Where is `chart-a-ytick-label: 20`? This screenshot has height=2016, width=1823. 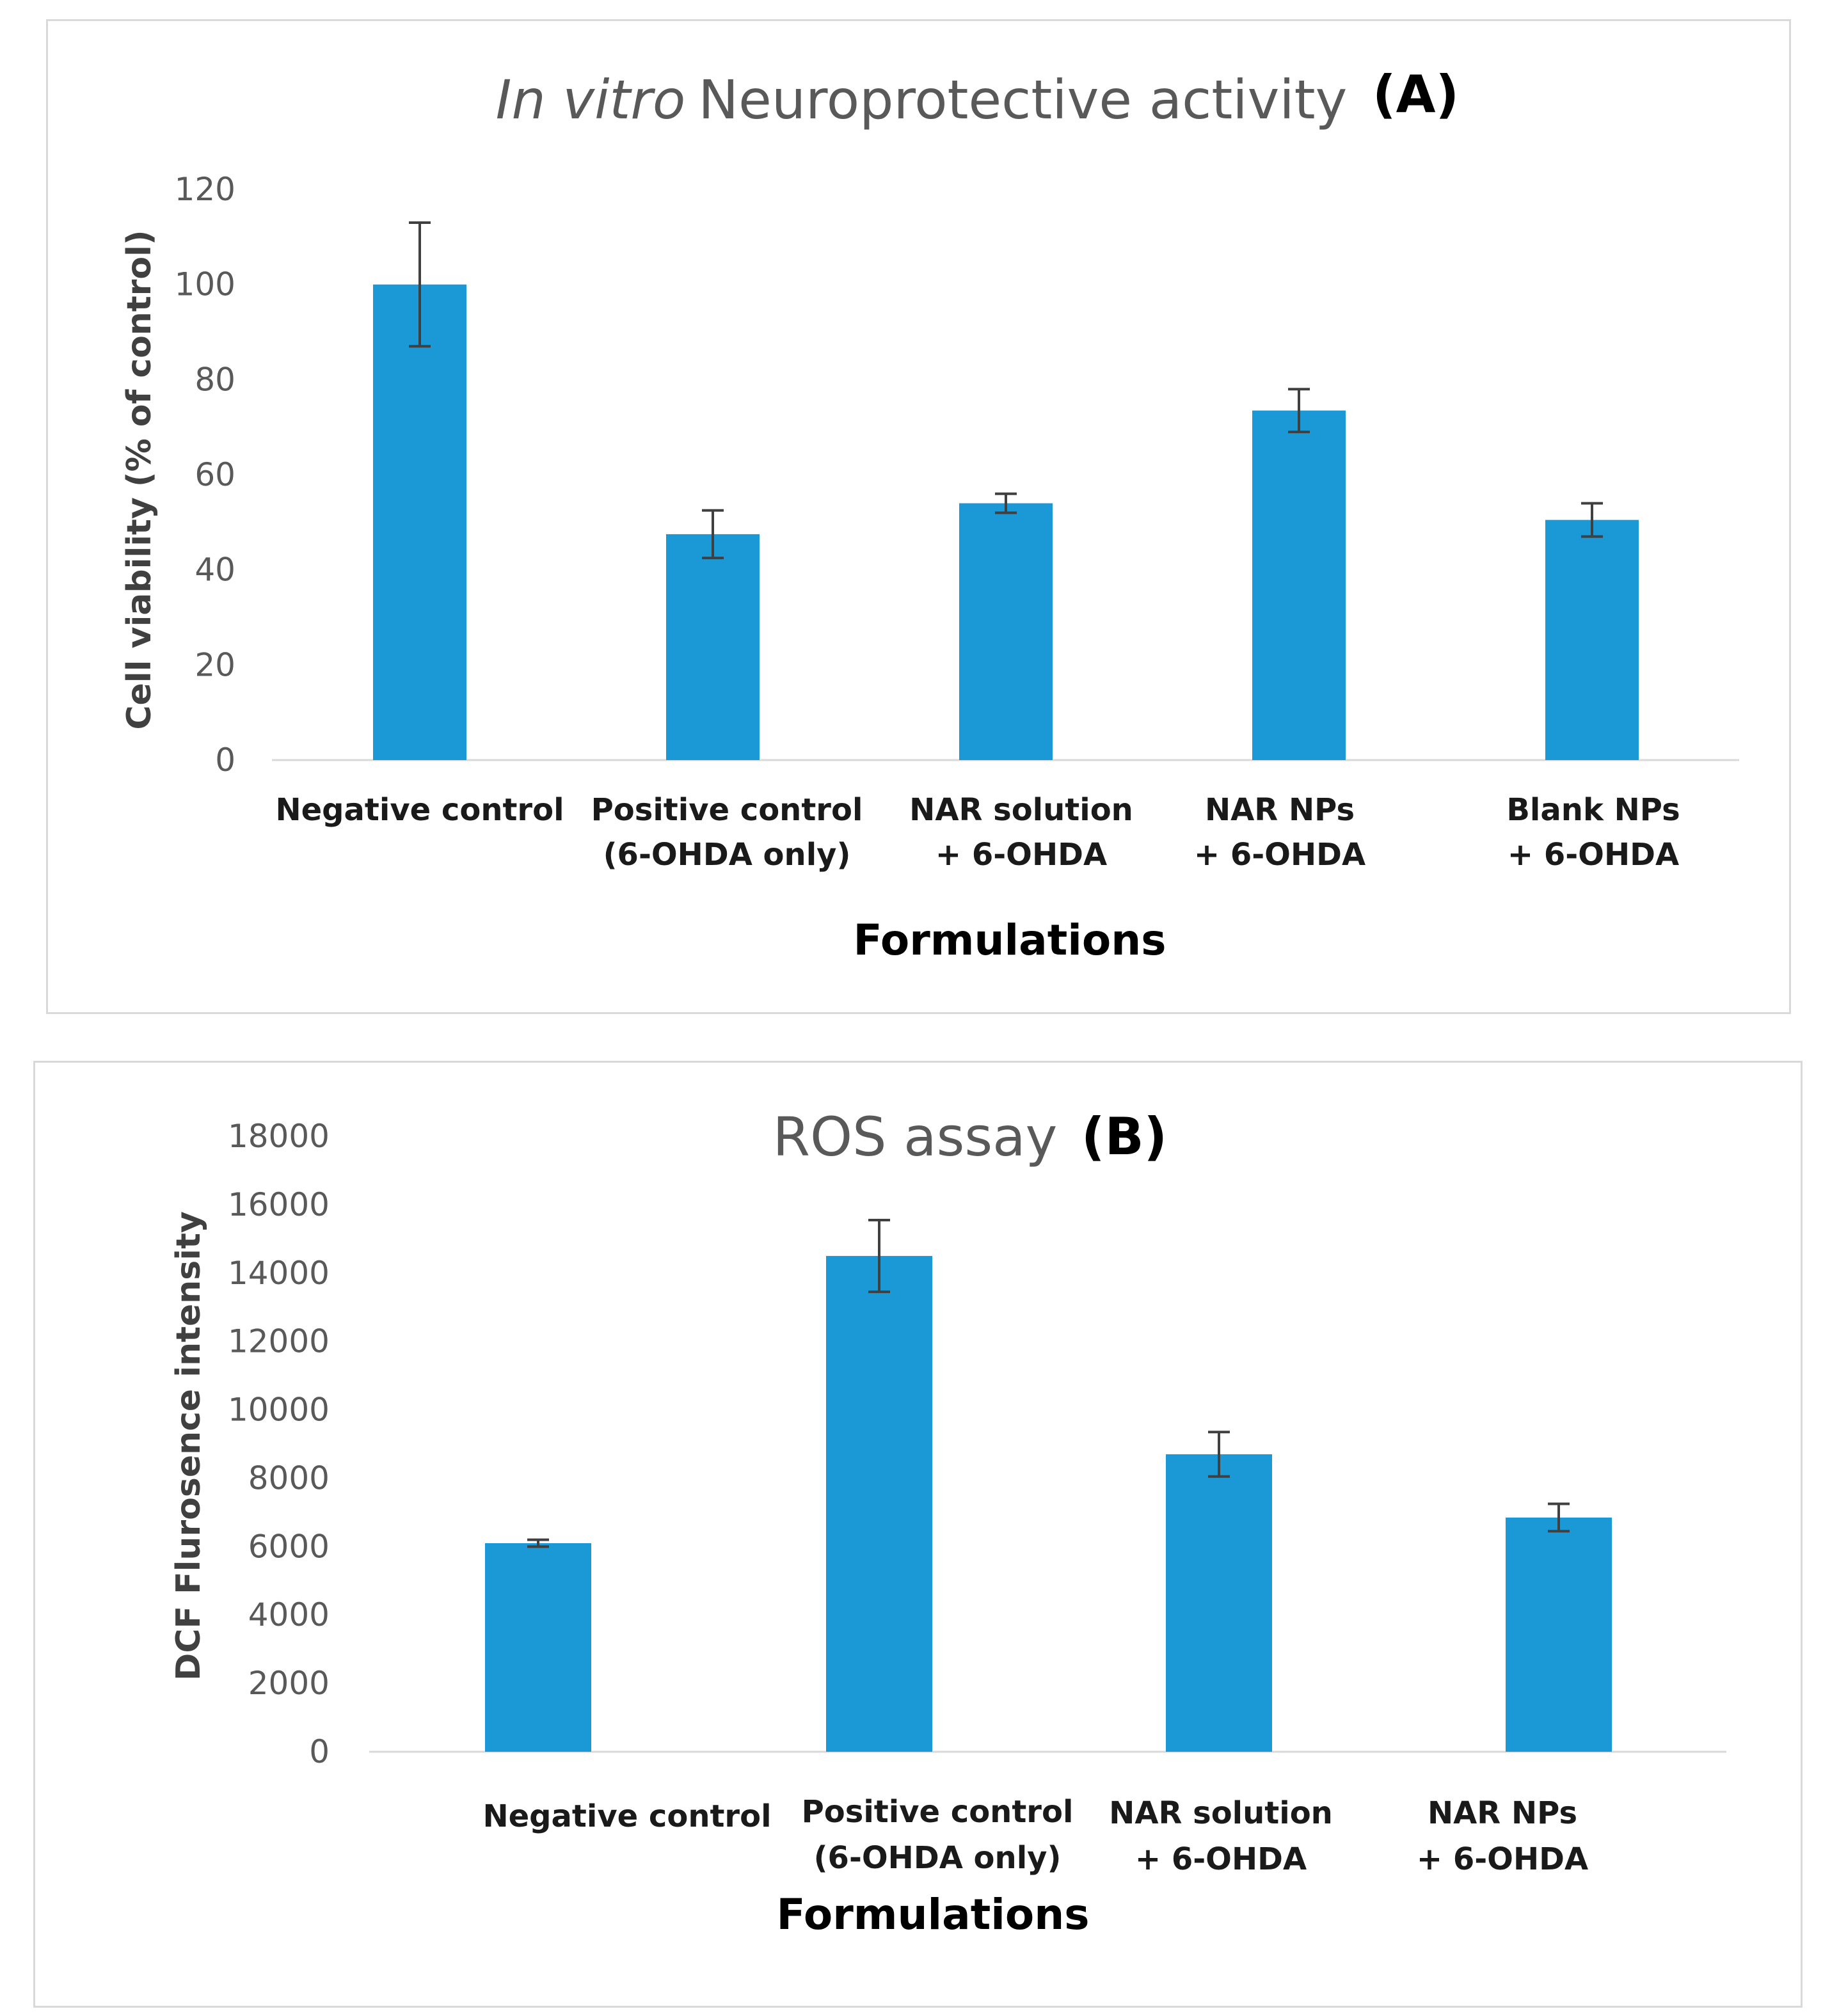
chart-a-ytick-label: 20 is located at coordinates (215, 664).